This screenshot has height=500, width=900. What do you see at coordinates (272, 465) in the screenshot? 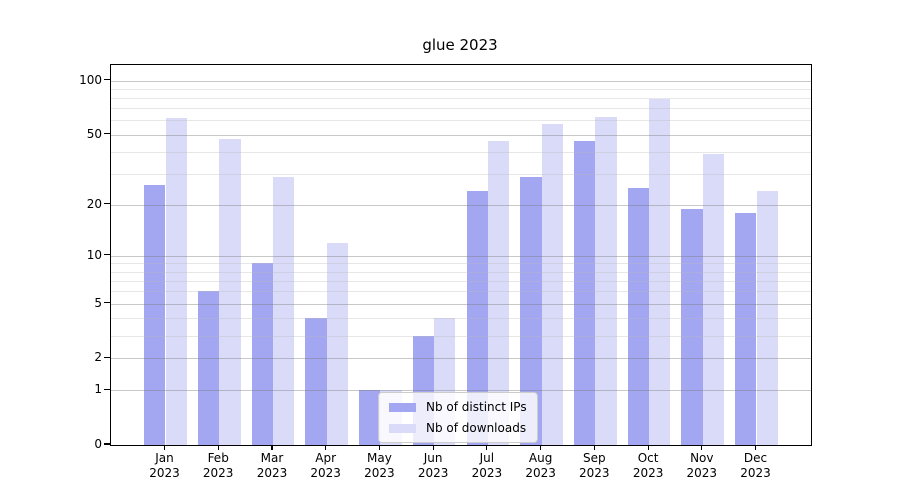
I see `x-tick-label-mar: Mar 2023` at bounding box center [272, 465].